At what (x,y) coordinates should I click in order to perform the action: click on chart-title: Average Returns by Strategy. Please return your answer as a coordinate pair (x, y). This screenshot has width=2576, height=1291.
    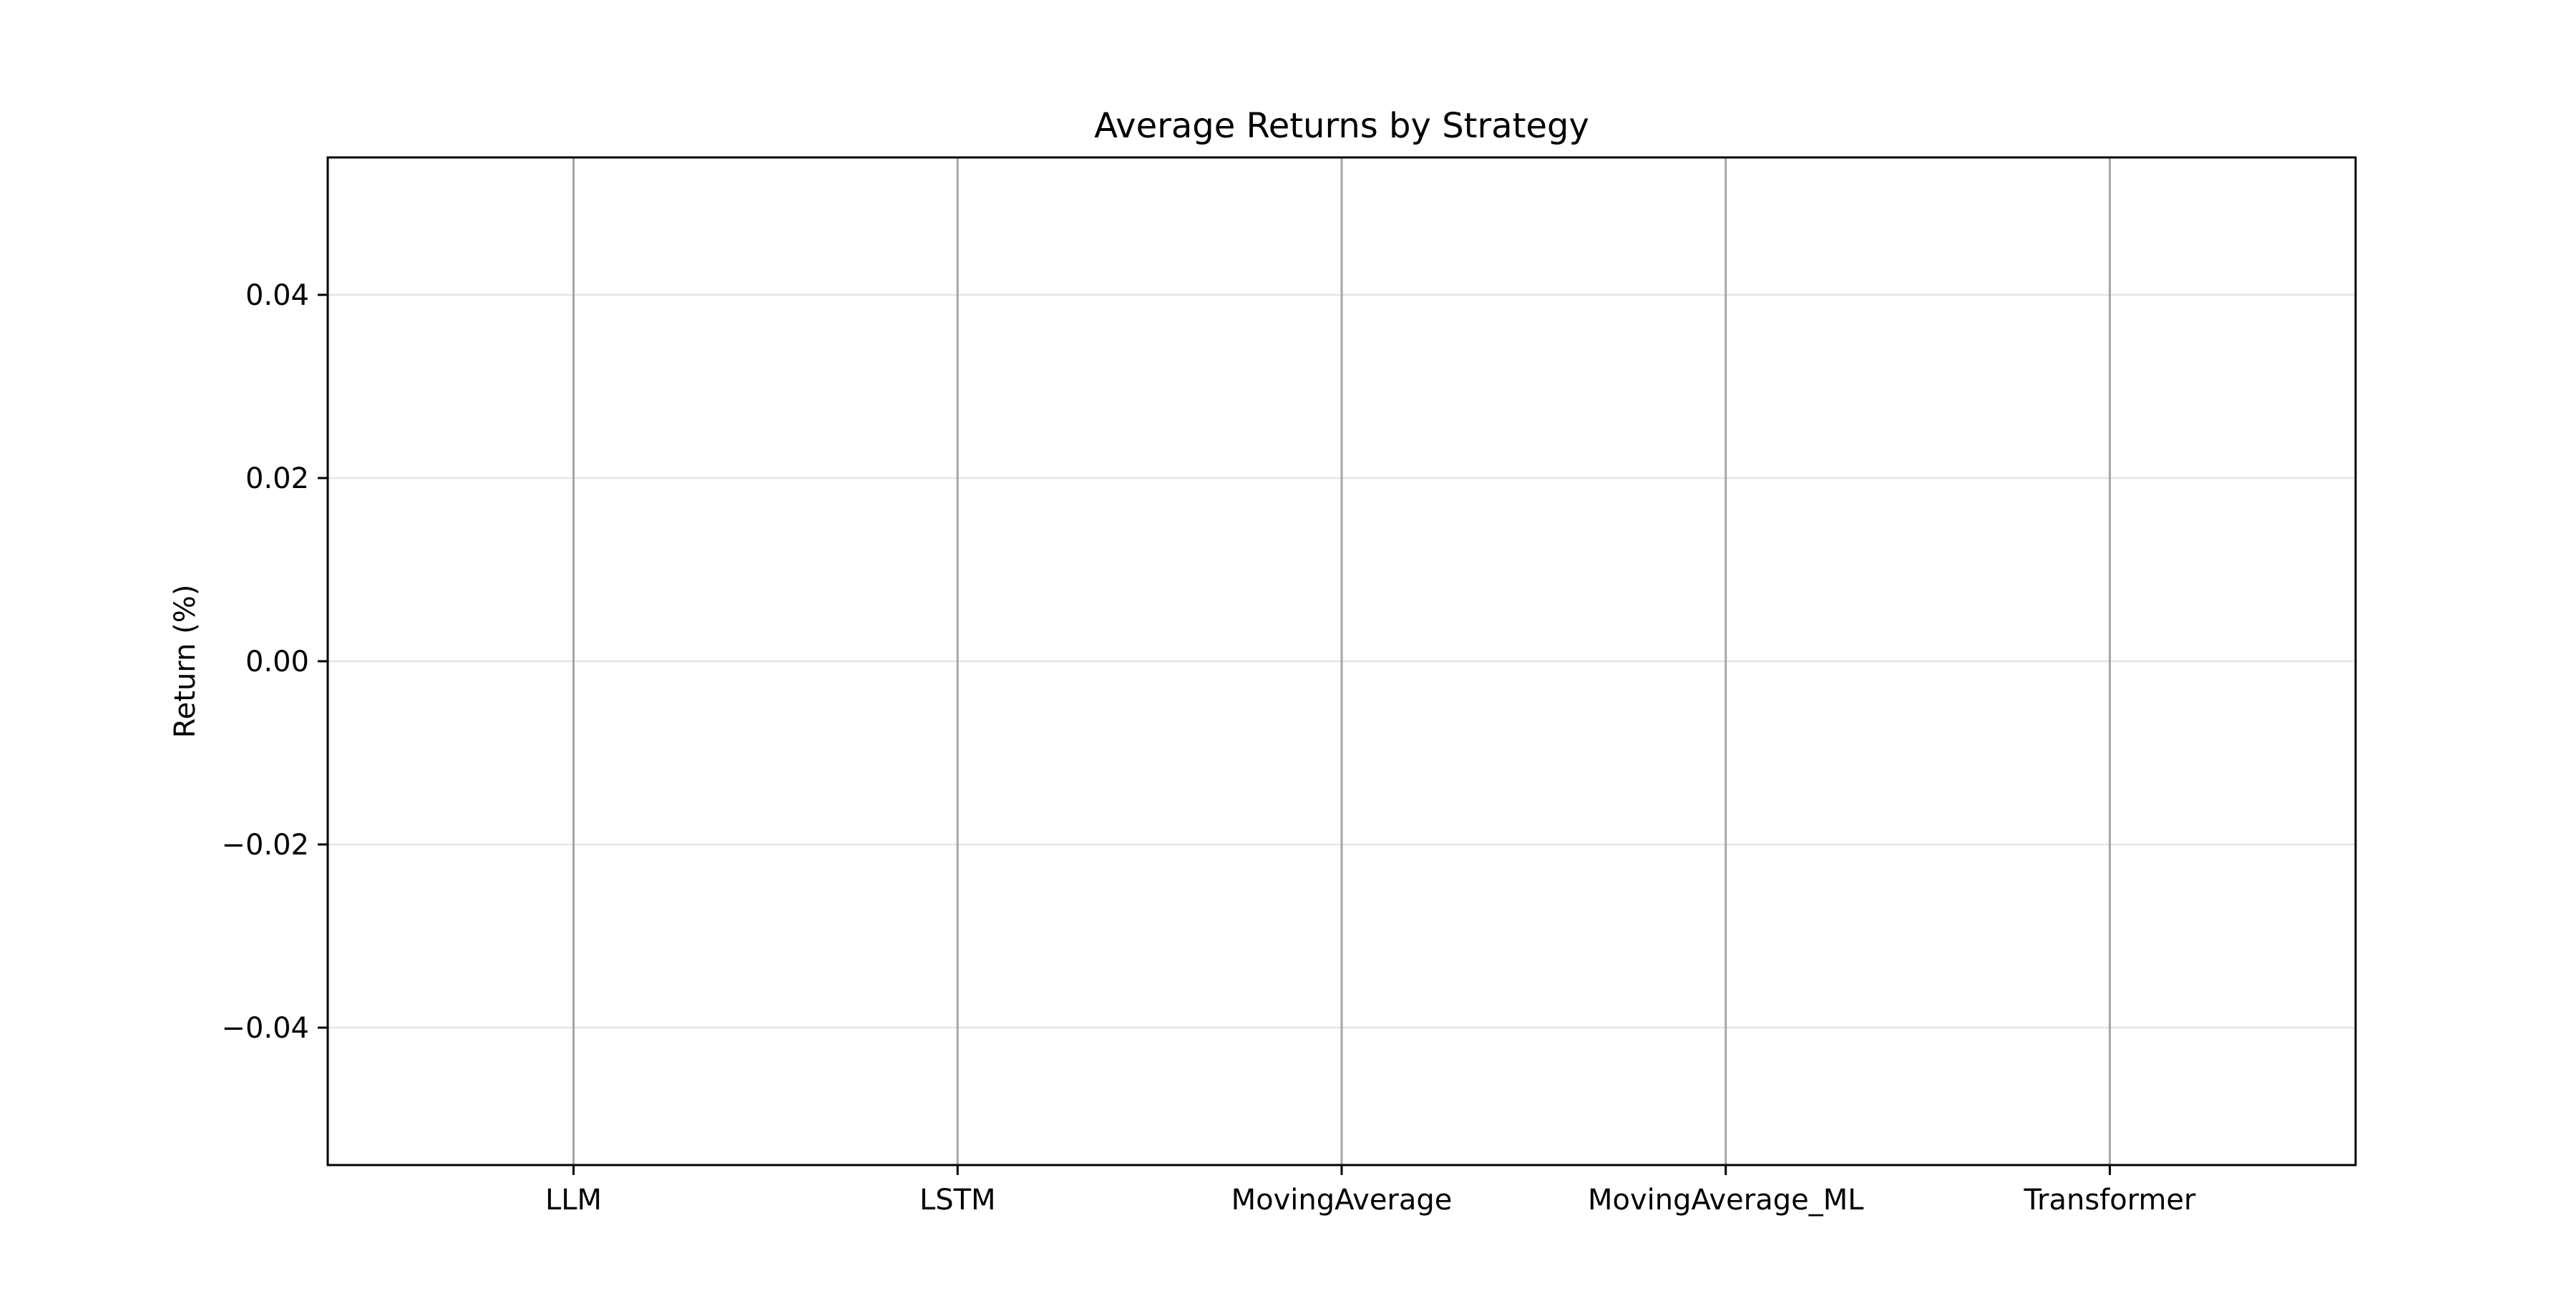
    Looking at the image, I should click on (1341, 126).